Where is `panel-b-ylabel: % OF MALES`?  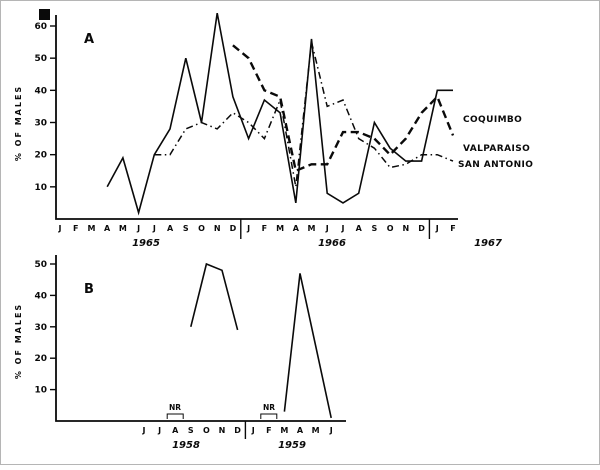
panel-b-ylabel: % OF MALES is located at coordinates (18, 341).